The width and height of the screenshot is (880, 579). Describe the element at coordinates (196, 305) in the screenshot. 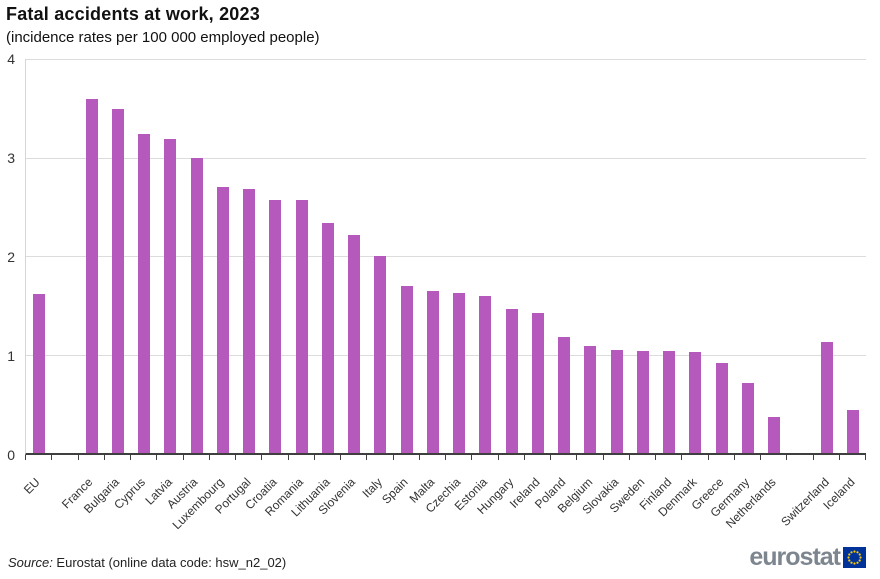

I see `bar-austria` at that location.